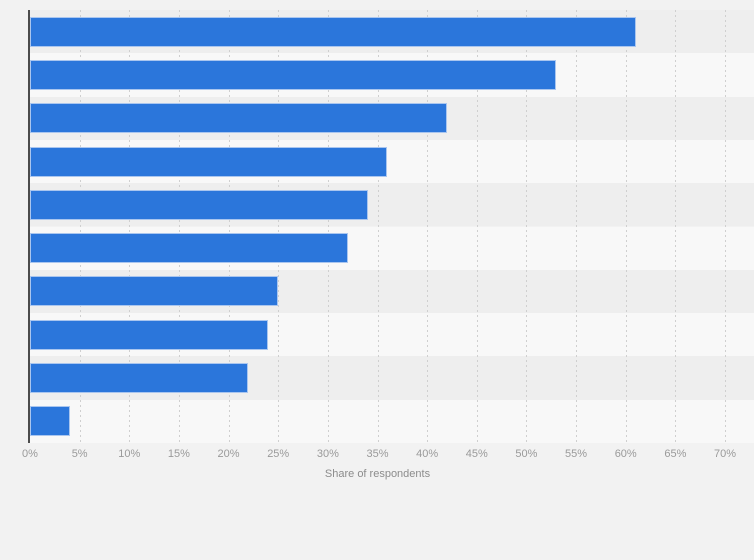  I want to click on x-tick-label: 10%, so click(129, 454).